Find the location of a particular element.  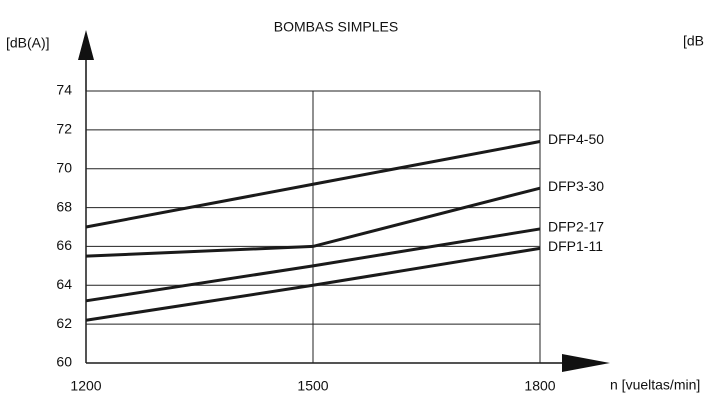

series-label: DFP3-30 is located at coordinates (576, 186).